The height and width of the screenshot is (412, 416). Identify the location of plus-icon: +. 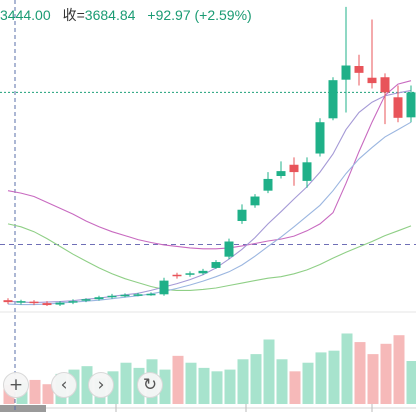
(16, 385).